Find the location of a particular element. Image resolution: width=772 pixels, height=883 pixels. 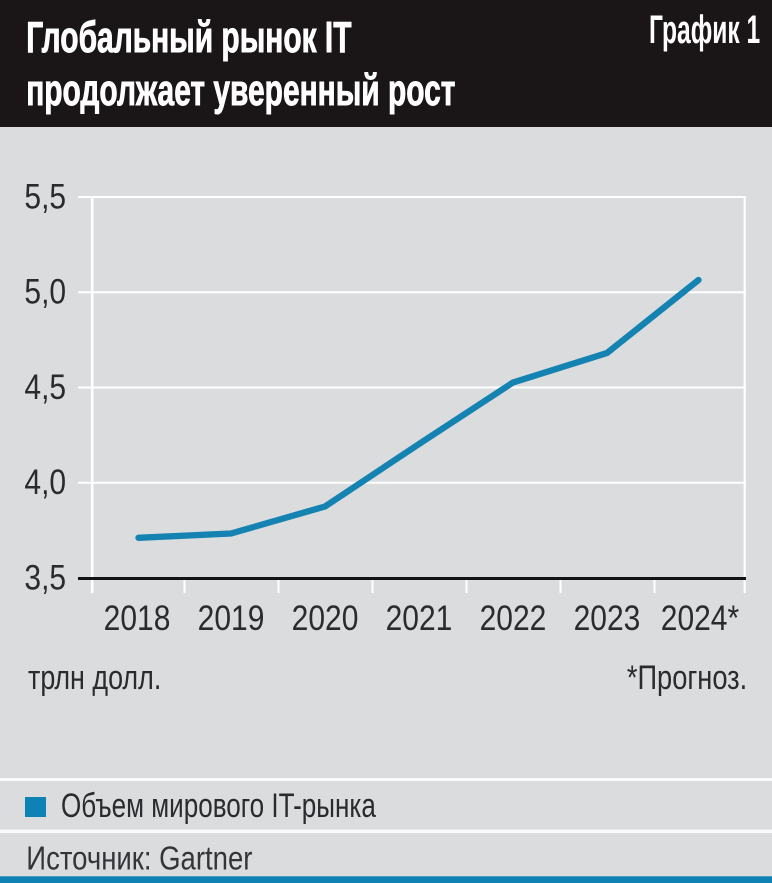

svg-text: Источник: Gartner is located at coordinates (139, 858).